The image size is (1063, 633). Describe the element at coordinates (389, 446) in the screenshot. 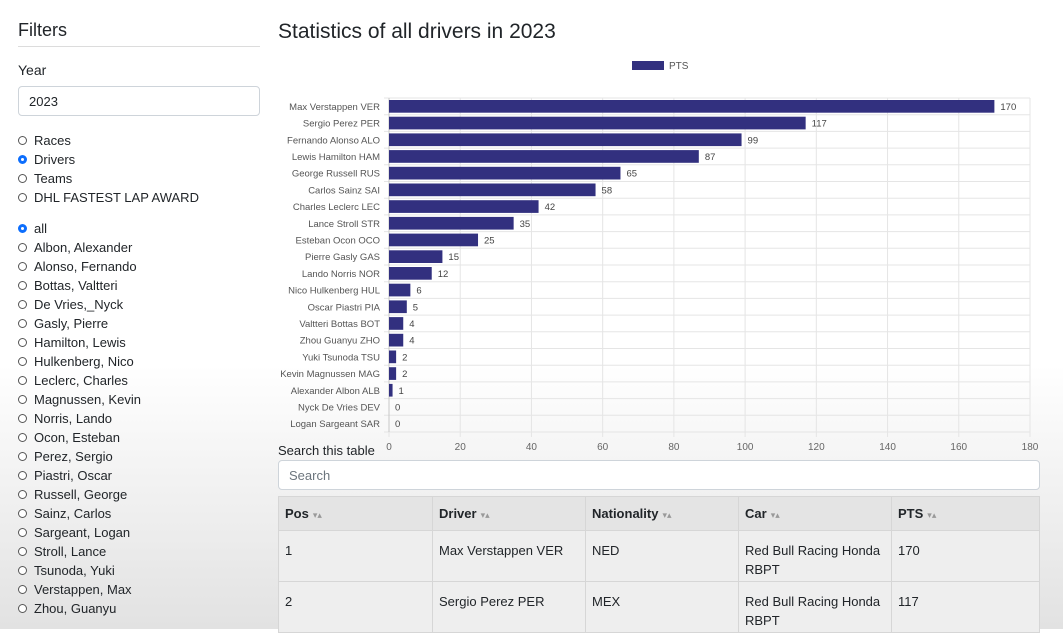

I see `x-tick-label: 0` at that location.